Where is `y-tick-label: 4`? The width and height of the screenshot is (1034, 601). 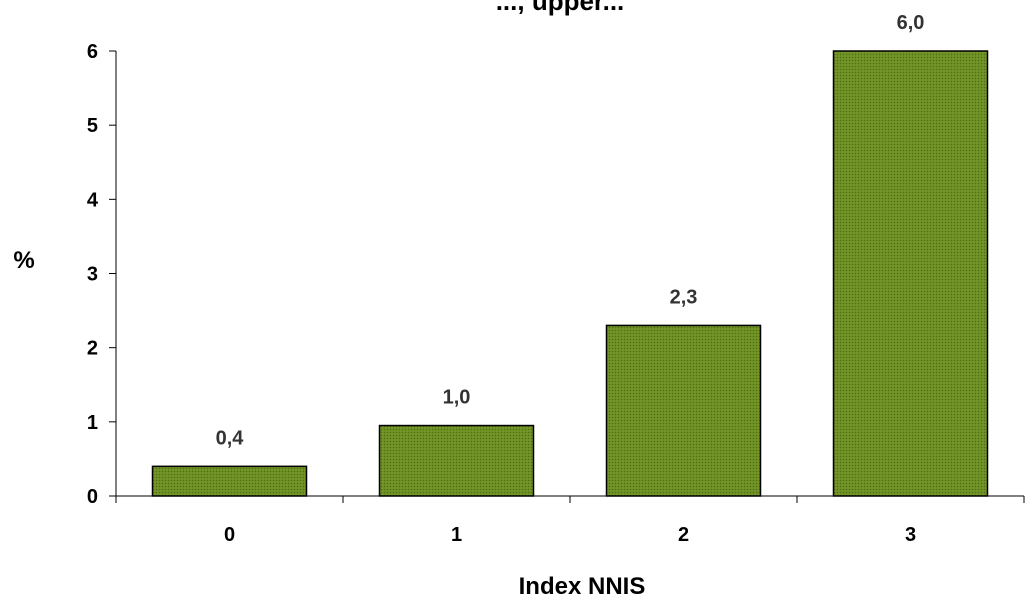
y-tick-label: 4 is located at coordinates (93, 200).